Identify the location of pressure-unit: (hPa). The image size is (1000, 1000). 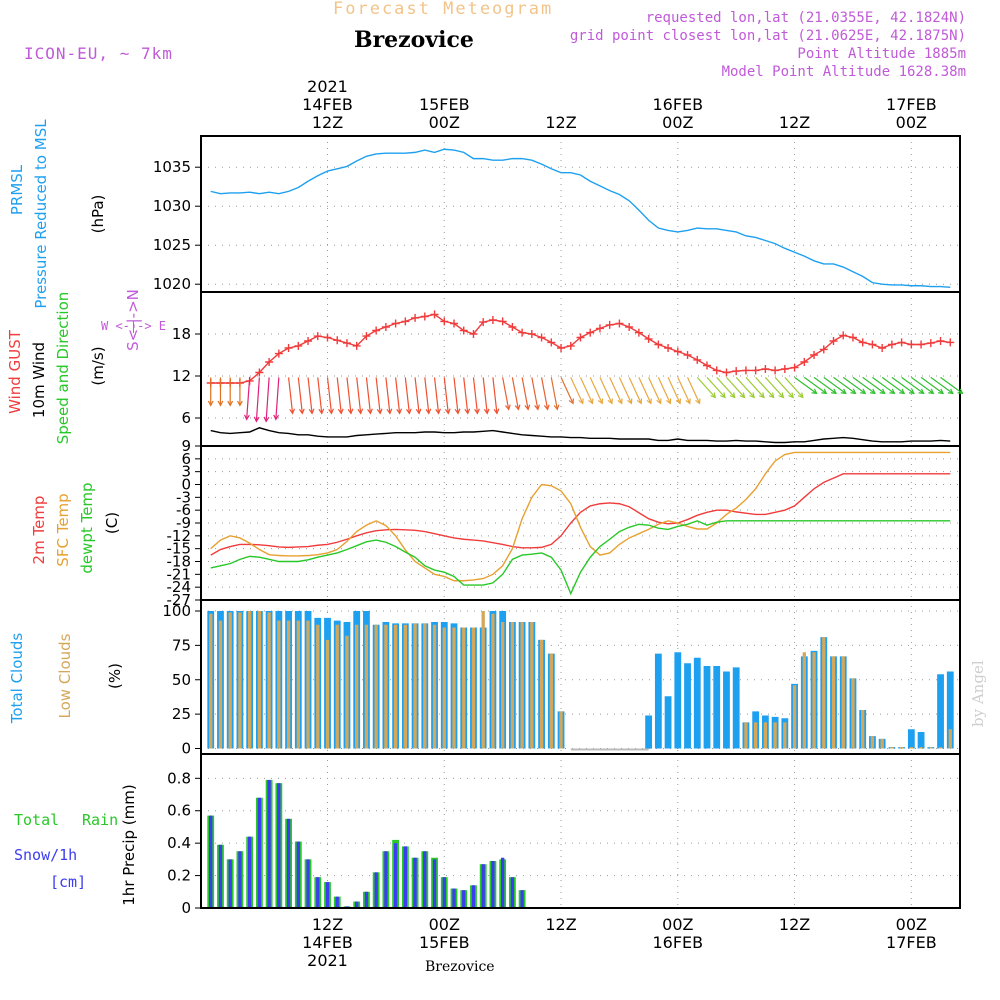
(98, 214).